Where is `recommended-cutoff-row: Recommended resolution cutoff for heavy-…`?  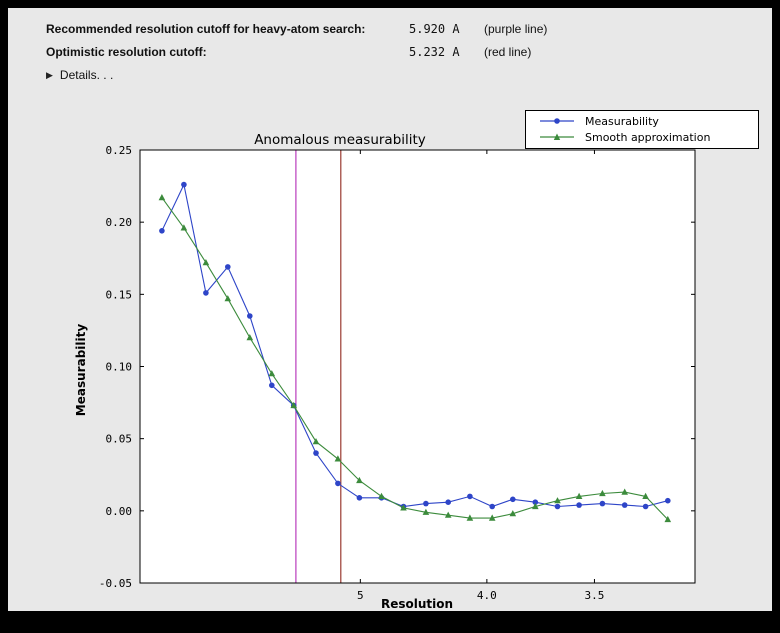 recommended-cutoff-row: Recommended resolution cutoff for heavy-… is located at coordinates (406, 29).